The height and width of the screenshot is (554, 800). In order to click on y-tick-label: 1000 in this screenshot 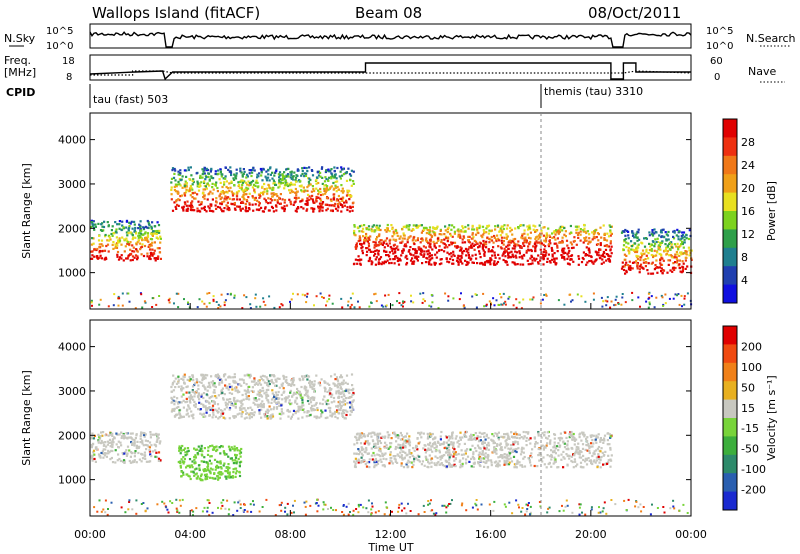, I will do `click(72, 273)`.